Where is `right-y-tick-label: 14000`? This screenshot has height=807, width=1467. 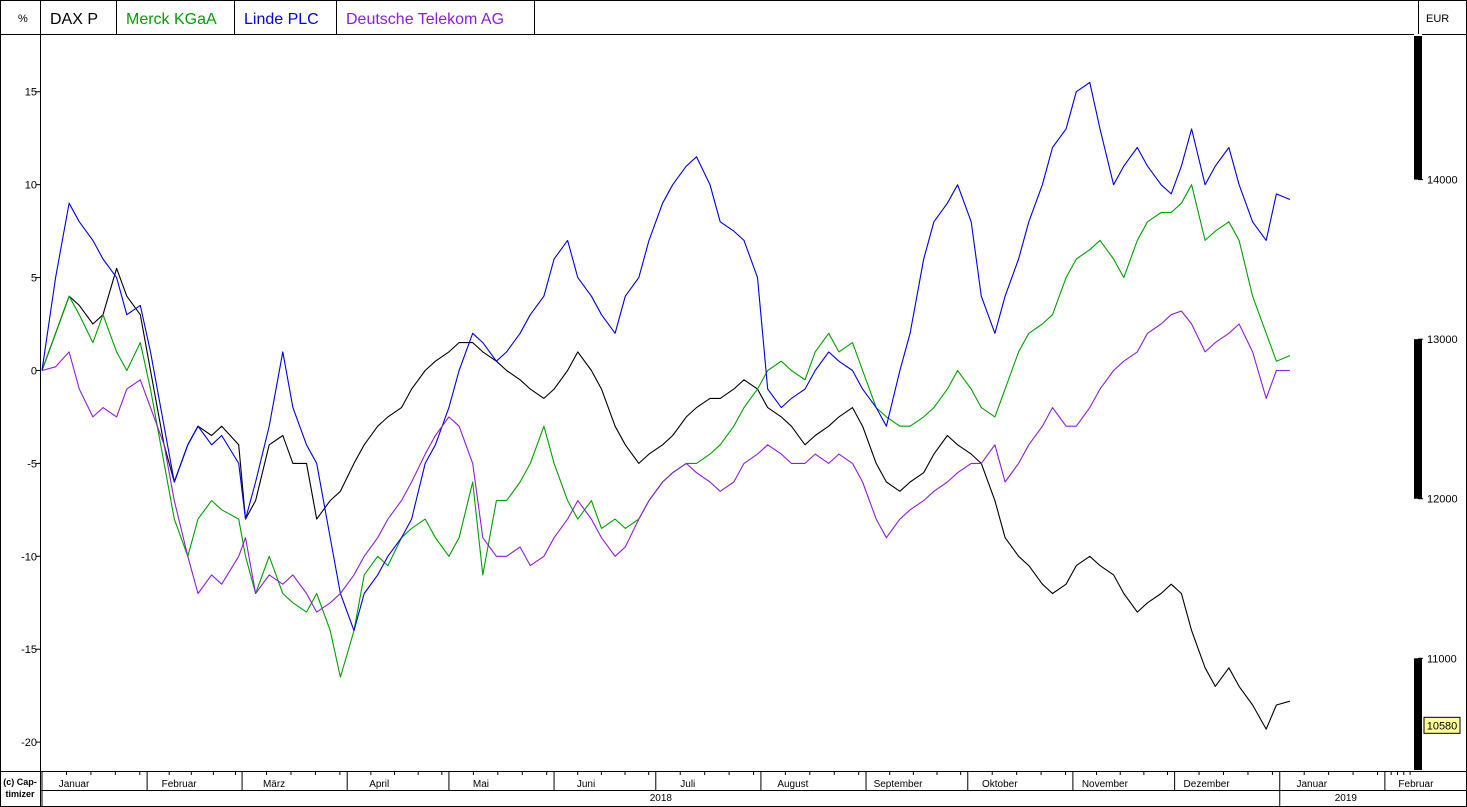
right-y-tick-label: 14000 is located at coordinates (1442, 181).